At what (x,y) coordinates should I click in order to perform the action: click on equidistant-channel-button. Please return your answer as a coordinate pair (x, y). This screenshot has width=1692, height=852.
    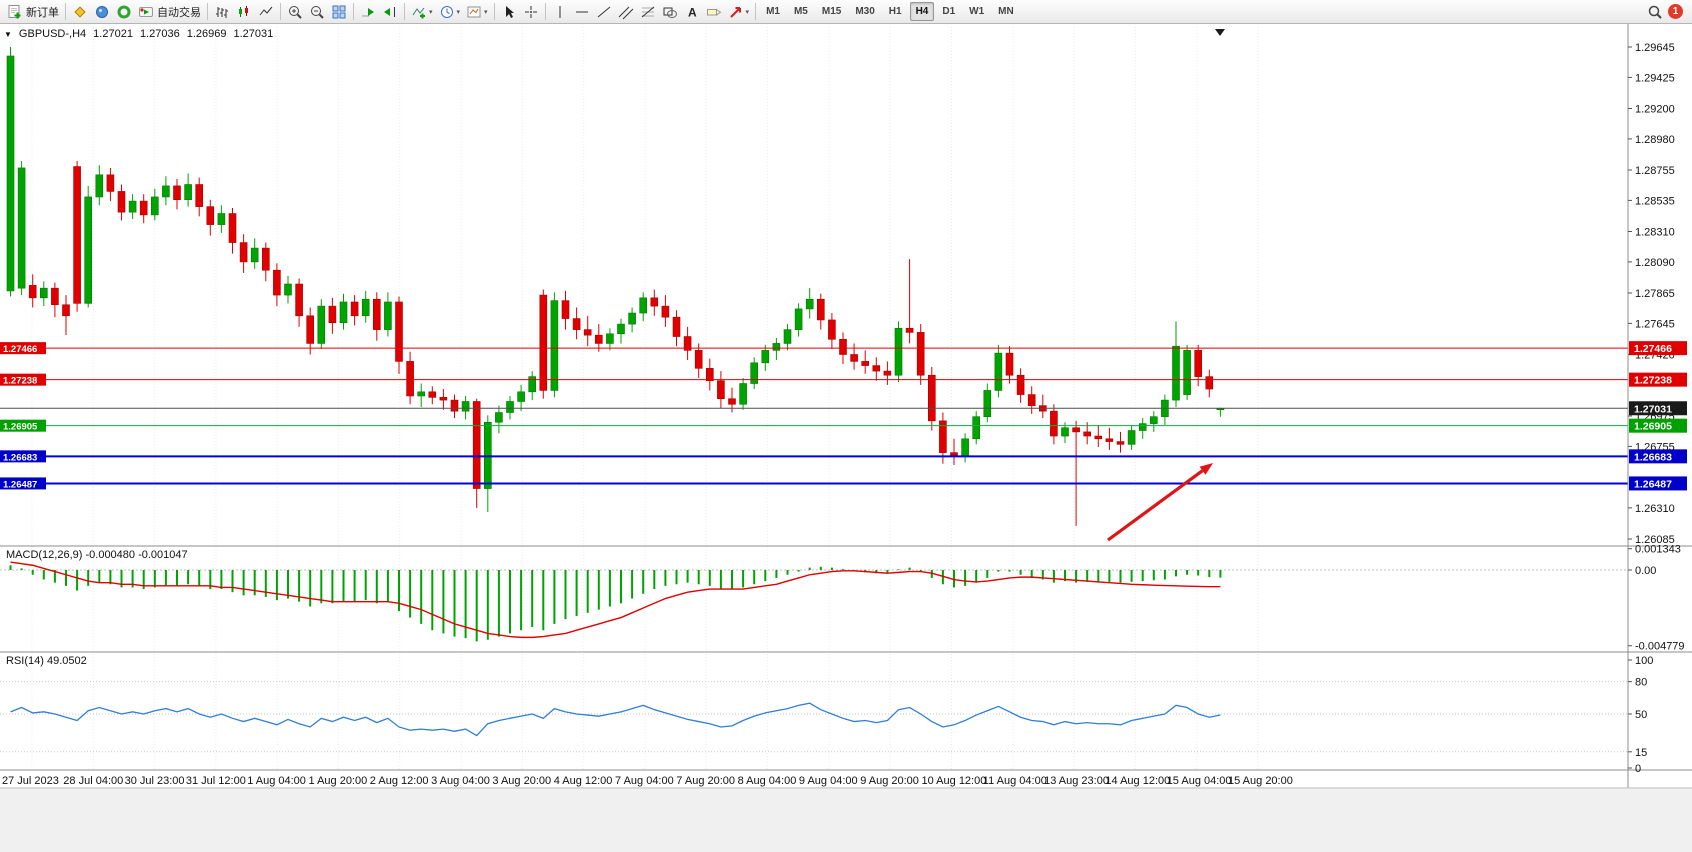
    Looking at the image, I should click on (626, 12).